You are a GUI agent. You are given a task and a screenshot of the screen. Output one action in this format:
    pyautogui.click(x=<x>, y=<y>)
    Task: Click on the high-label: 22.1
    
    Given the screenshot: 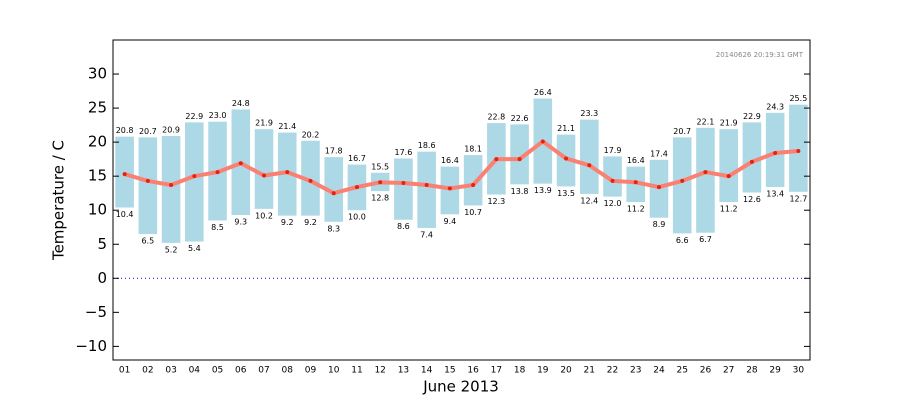 What is the action you would take?
    pyautogui.click(x=706, y=121)
    